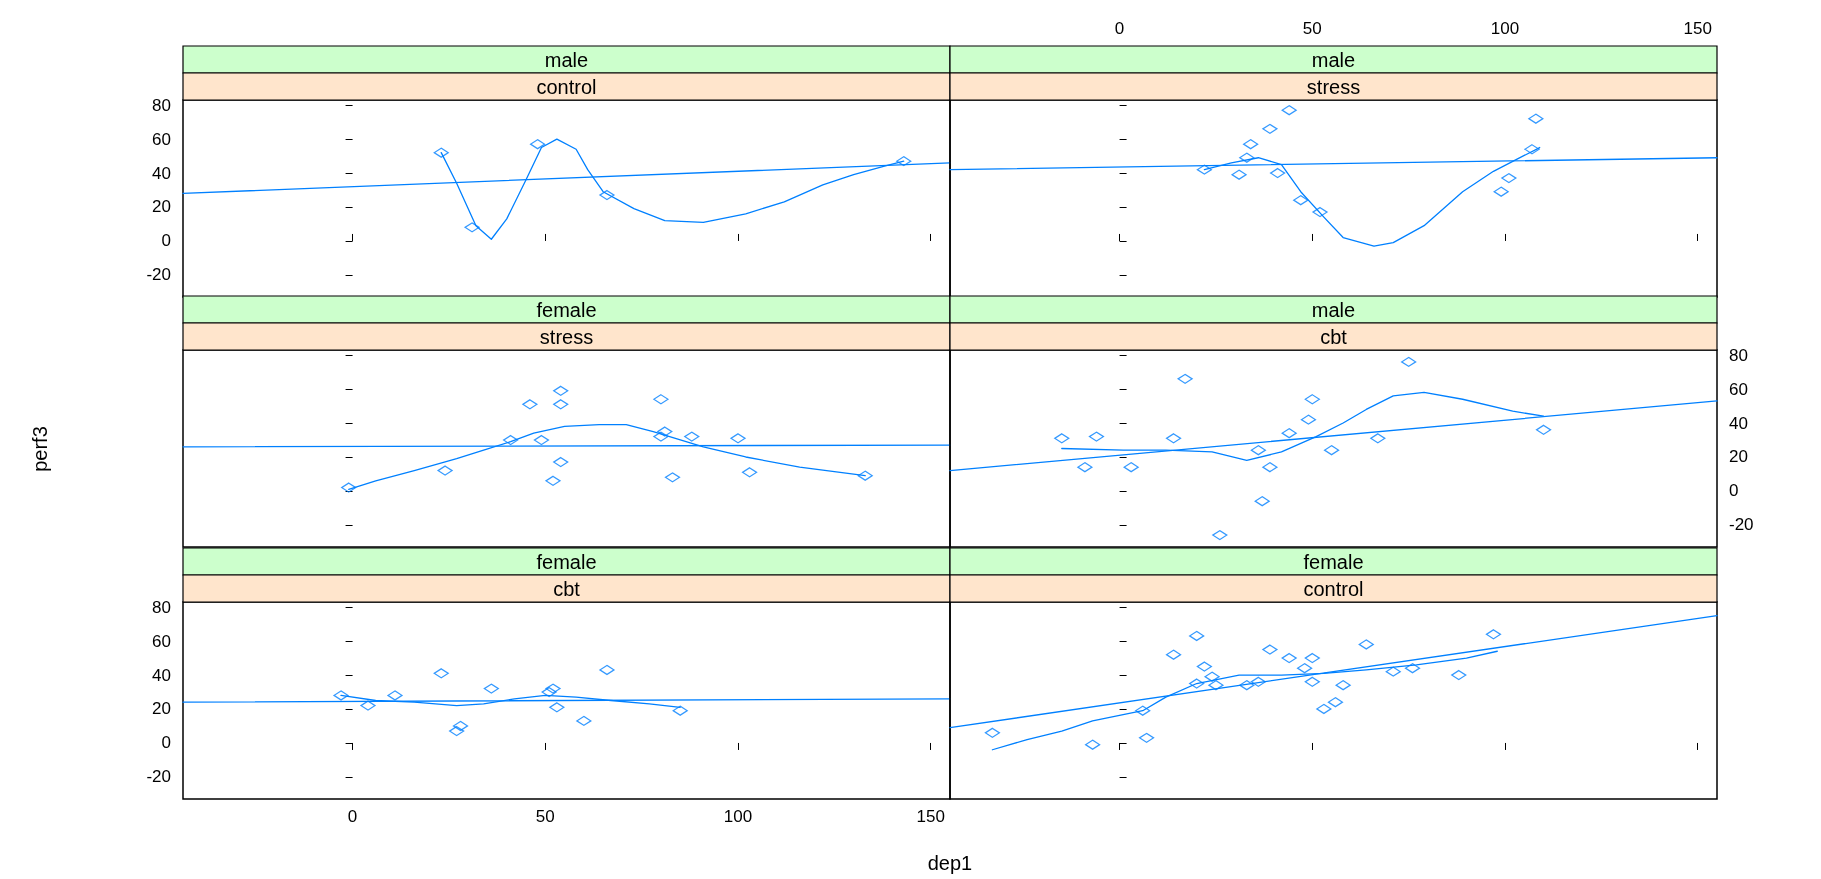  Describe the element at coordinates (39, 449) in the screenshot. I see `y-axis-title: perf3` at that location.